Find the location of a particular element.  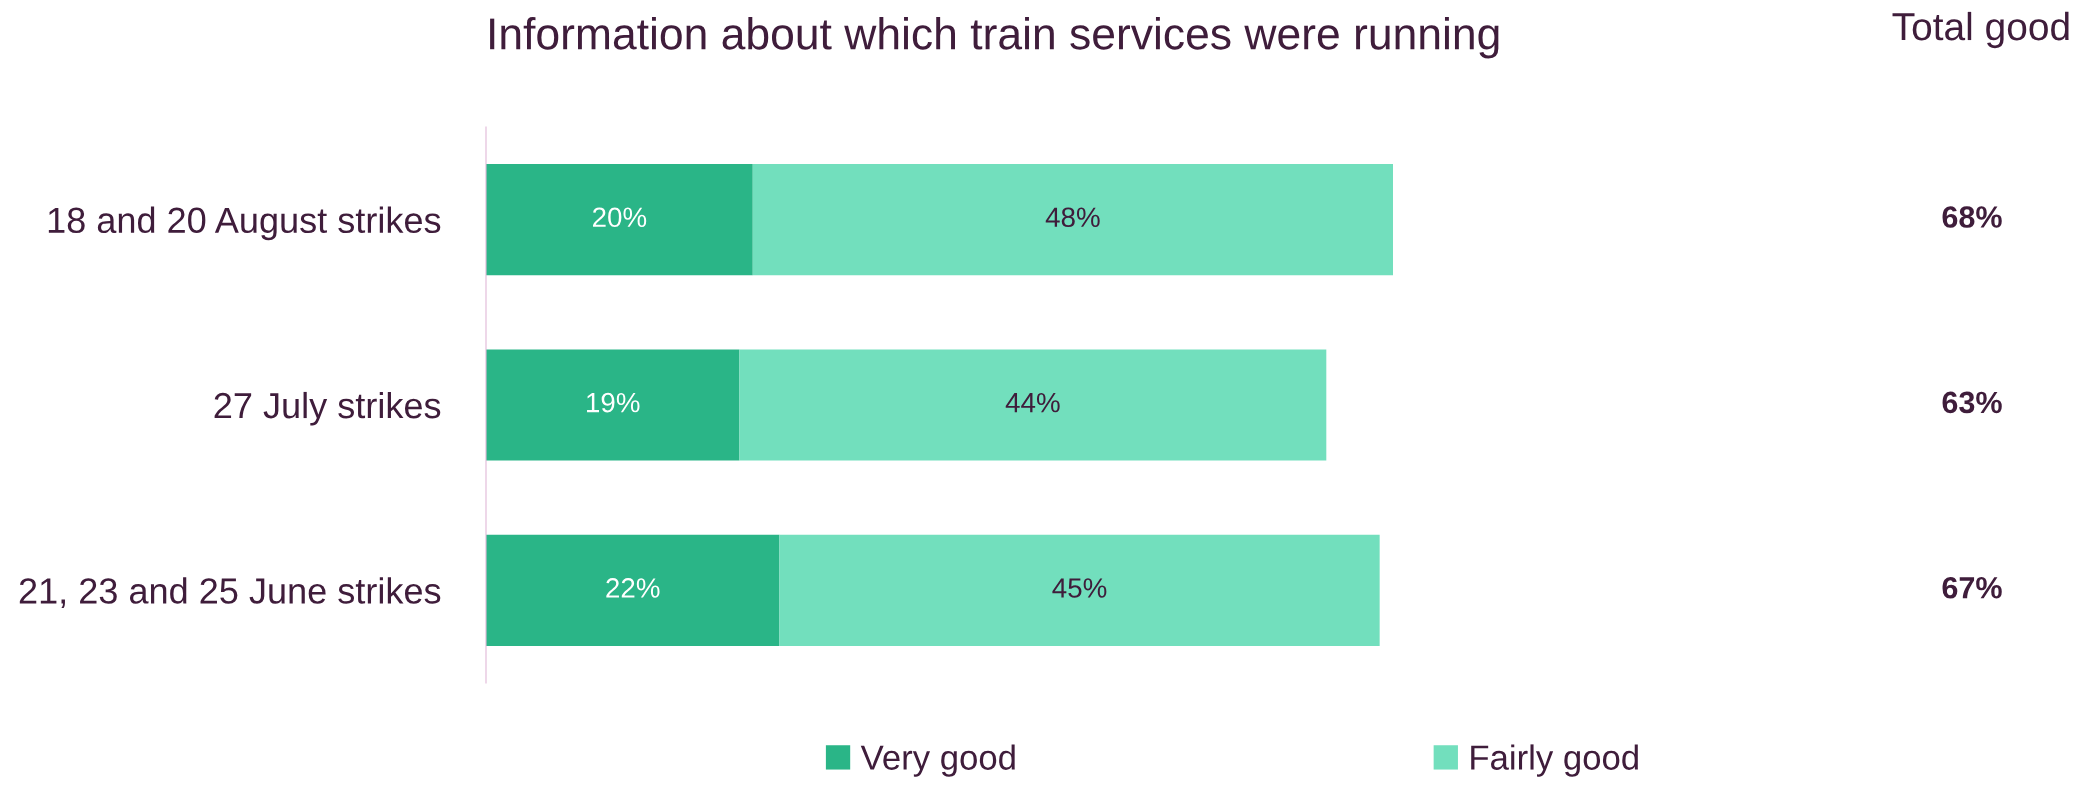

text: Total good is located at coordinates (1980, 30).